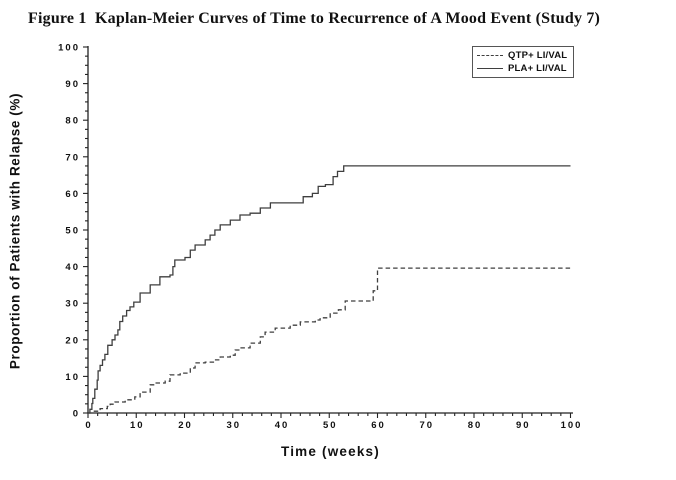 Image resolution: width=676 pixels, height=480 pixels. I want to click on legend-label-pla: PLA+ LI/VAL, so click(537, 68).